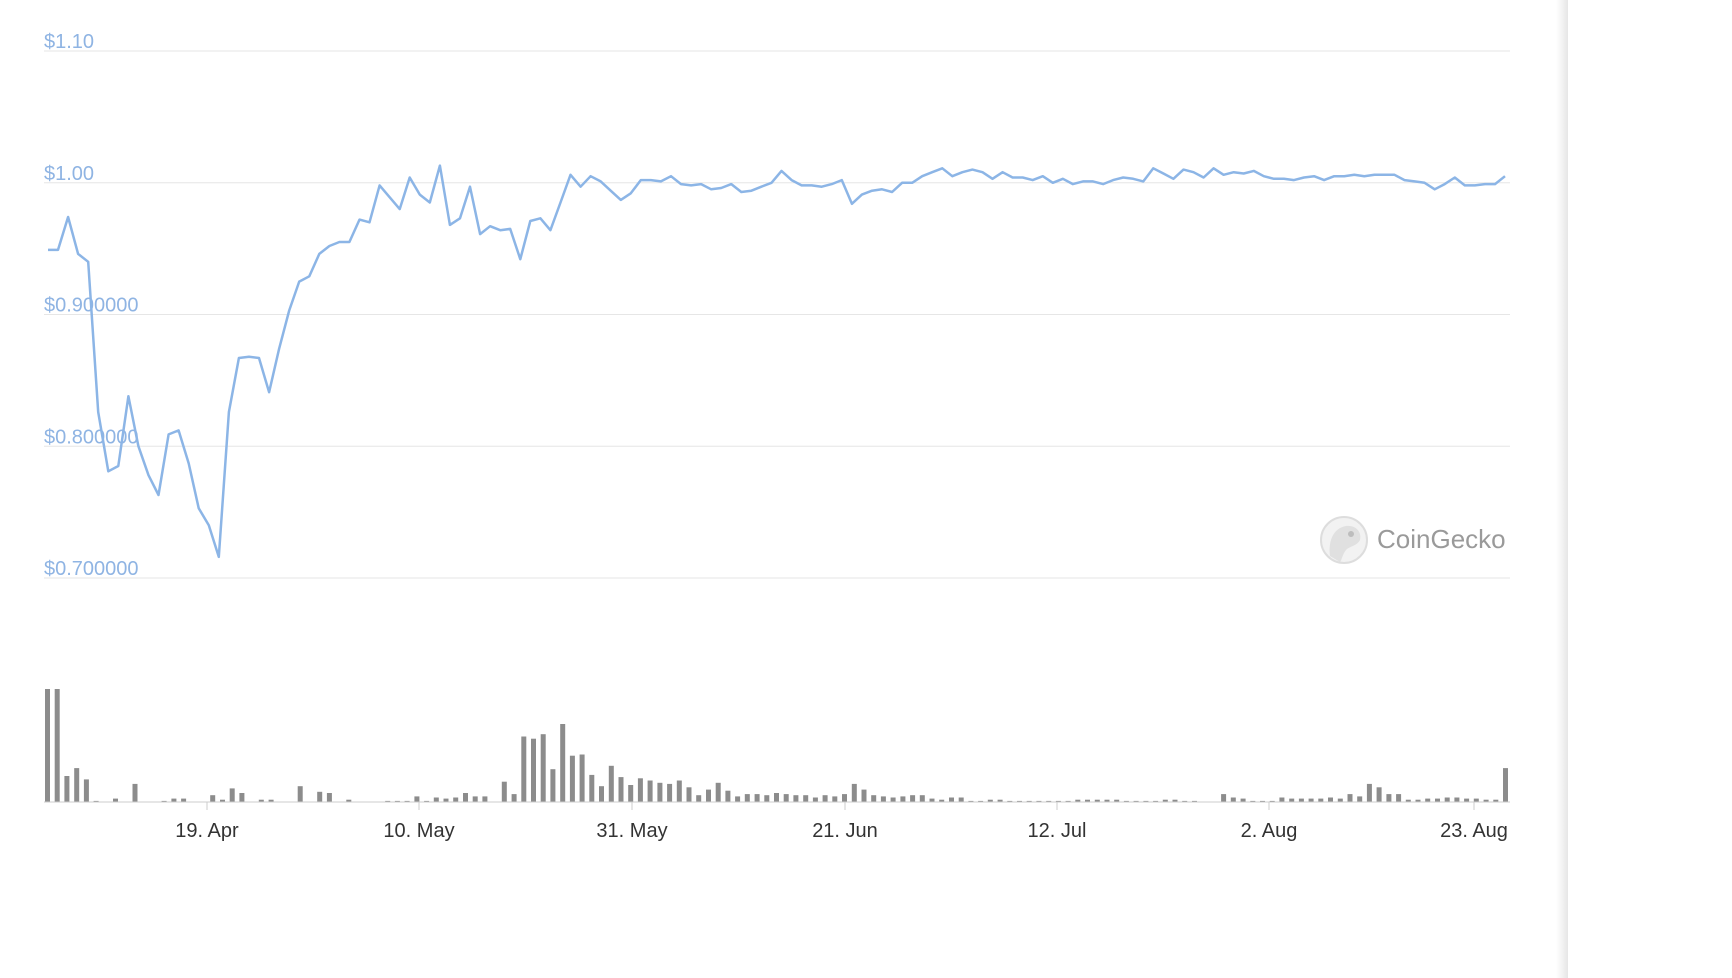  Describe the element at coordinates (69, 42) in the screenshot. I see `y-tick-label: $1.10` at that location.